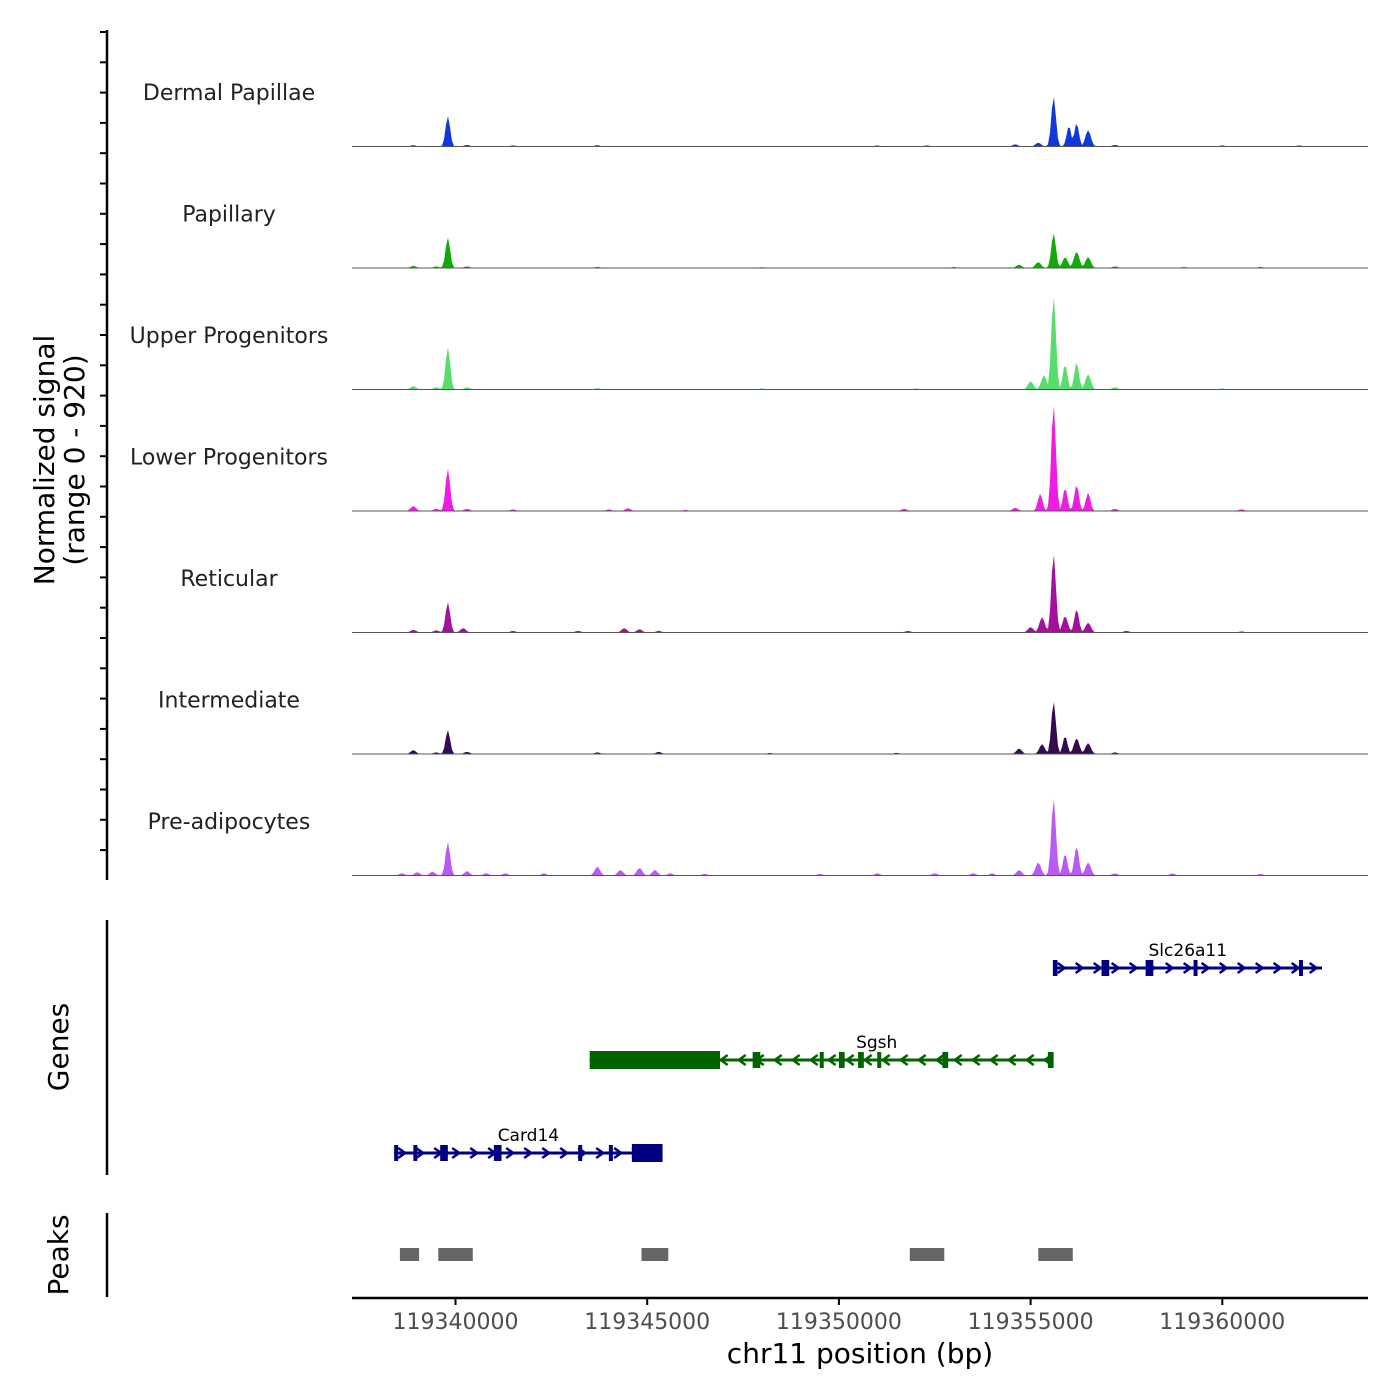  What do you see at coordinates (44, 460) in the screenshot?
I see `signal-axis-title: Normalized signal` at bounding box center [44, 460].